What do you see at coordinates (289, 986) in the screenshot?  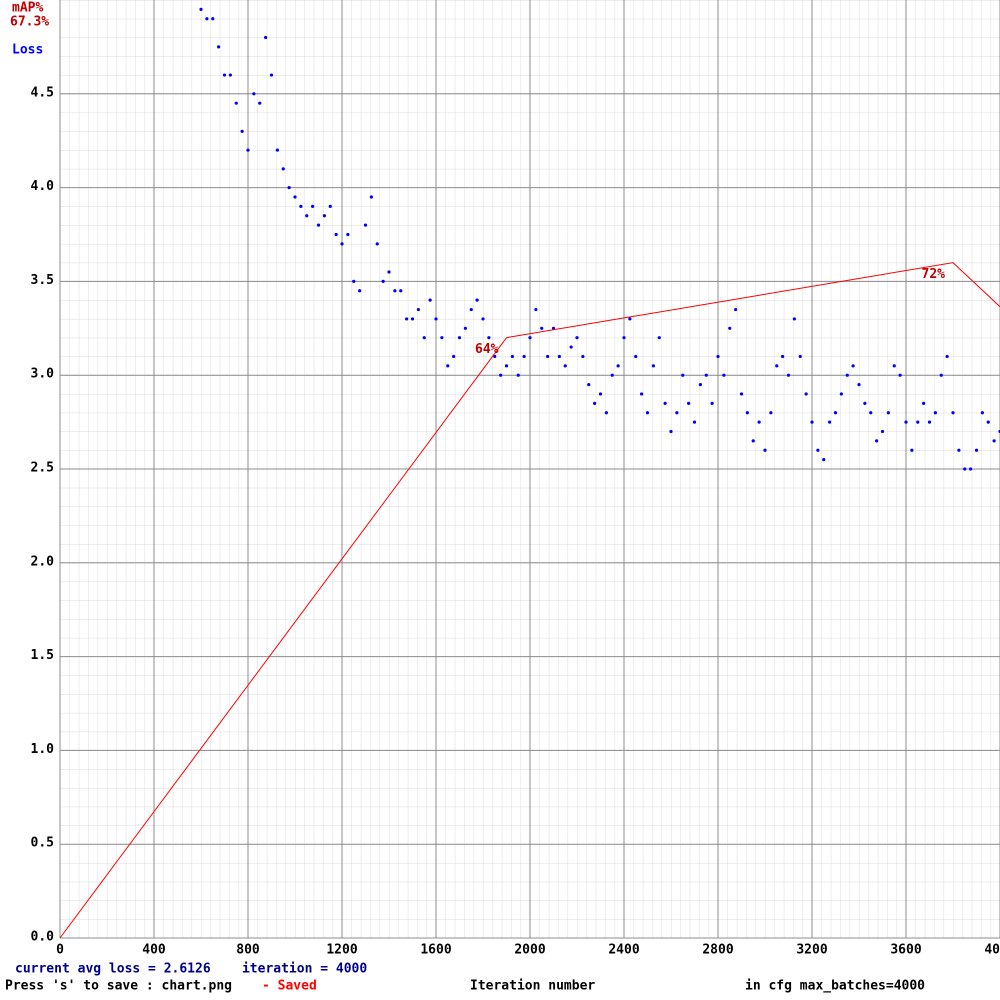 I see `saved: - Saved` at bounding box center [289, 986].